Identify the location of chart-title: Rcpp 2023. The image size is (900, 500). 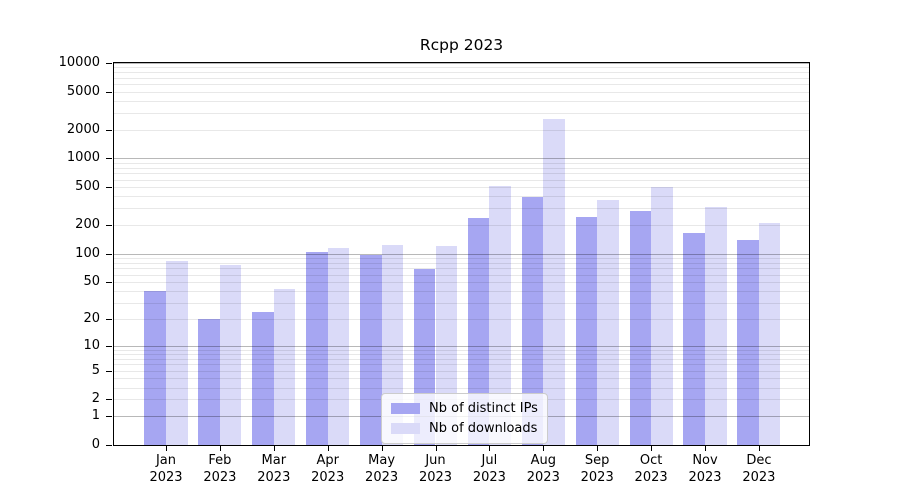
(461, 45).